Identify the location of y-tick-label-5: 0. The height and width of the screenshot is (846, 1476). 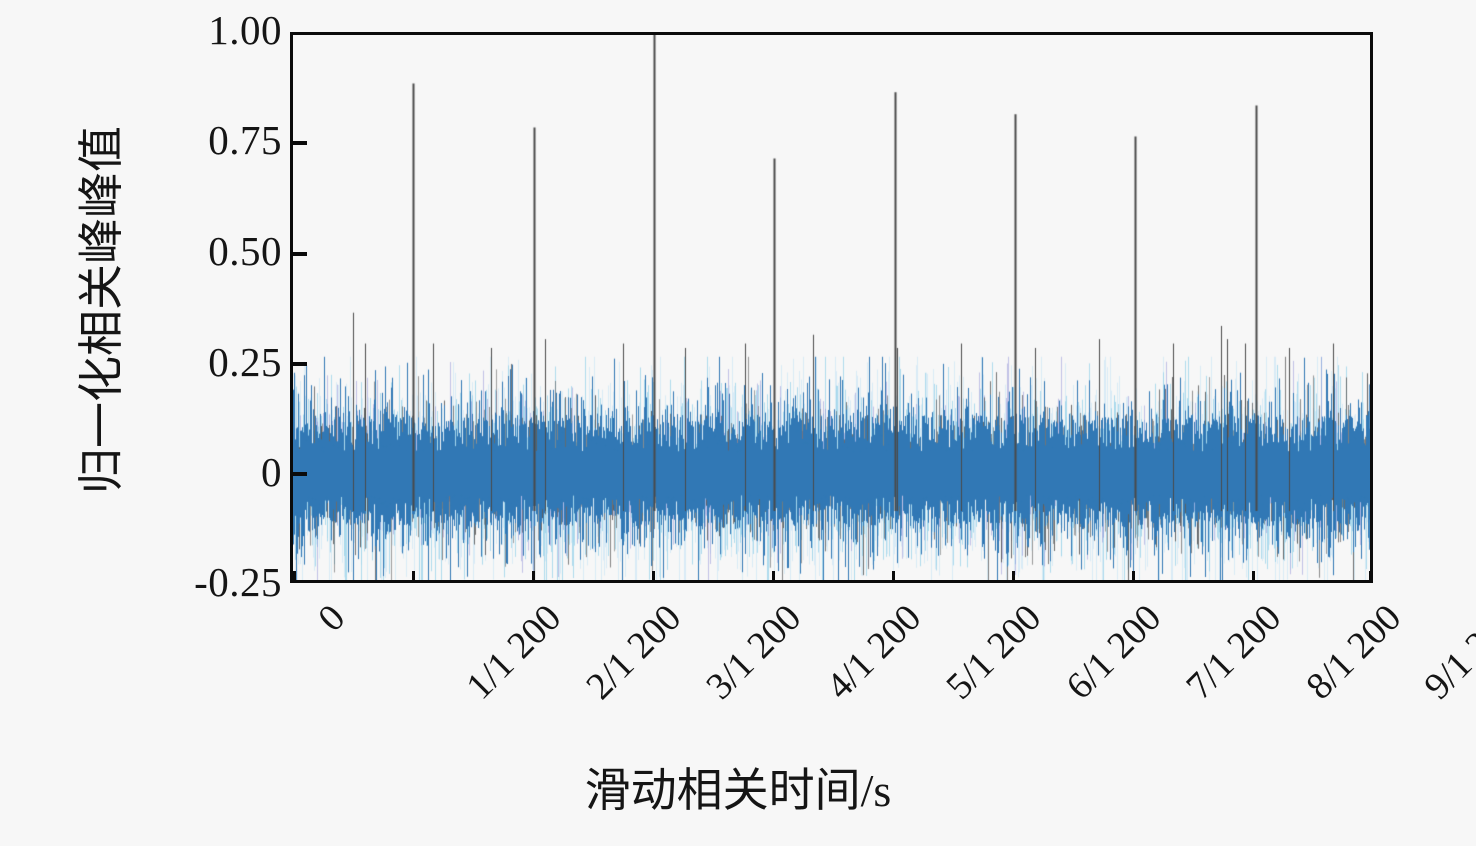
(271, 472).